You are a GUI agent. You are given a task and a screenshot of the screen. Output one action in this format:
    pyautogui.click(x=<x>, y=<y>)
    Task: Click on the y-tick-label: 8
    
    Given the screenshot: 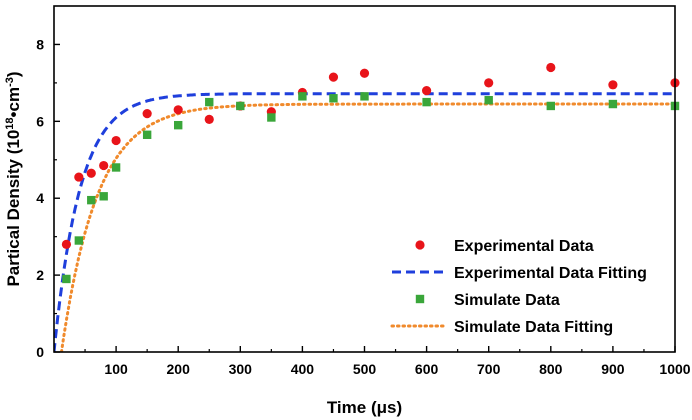 What is the action you would take?
    pyautogui.click(x=40, y=44)
    